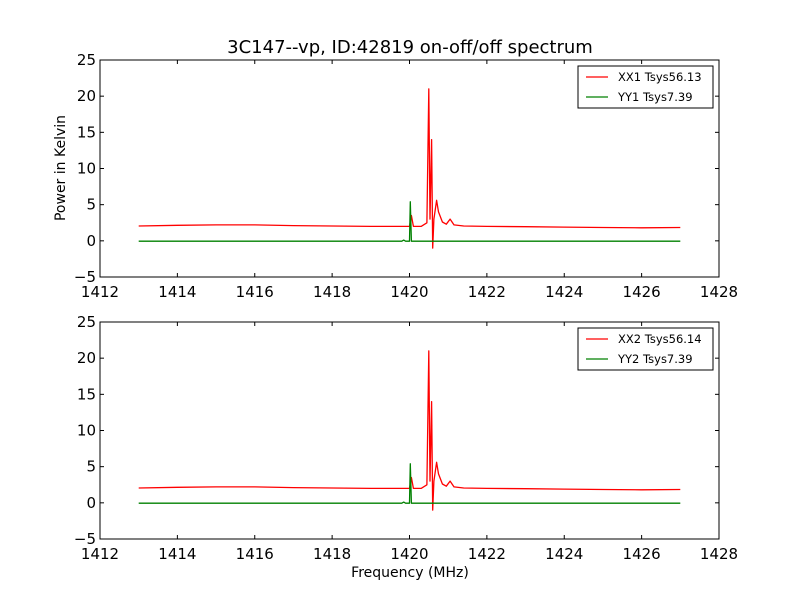  Describe the element at coordinates (655, 97) in the screenshot. I see `legend-label: YY1 Tsys7.39` at that location.